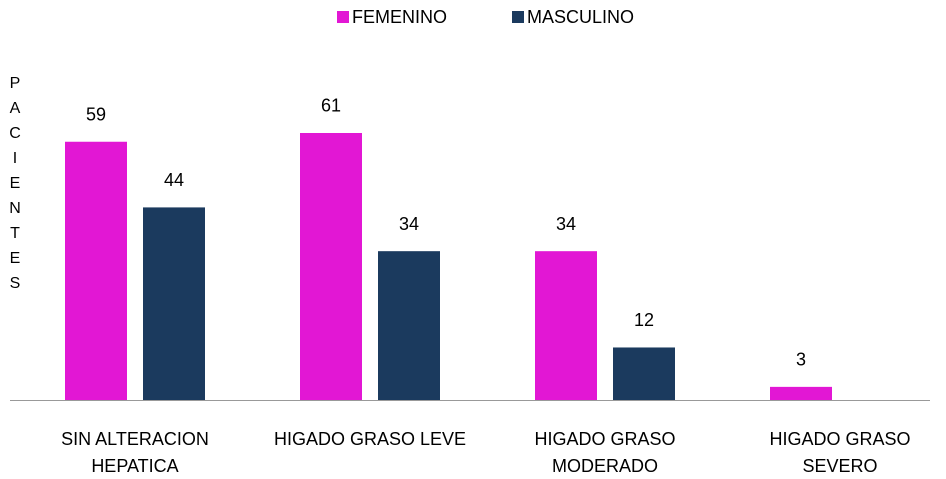 This screenshot has height=479, width=946. Describe the element at coordinates (644, 320) in the screenshot. I see `data-label: 12` at that location.